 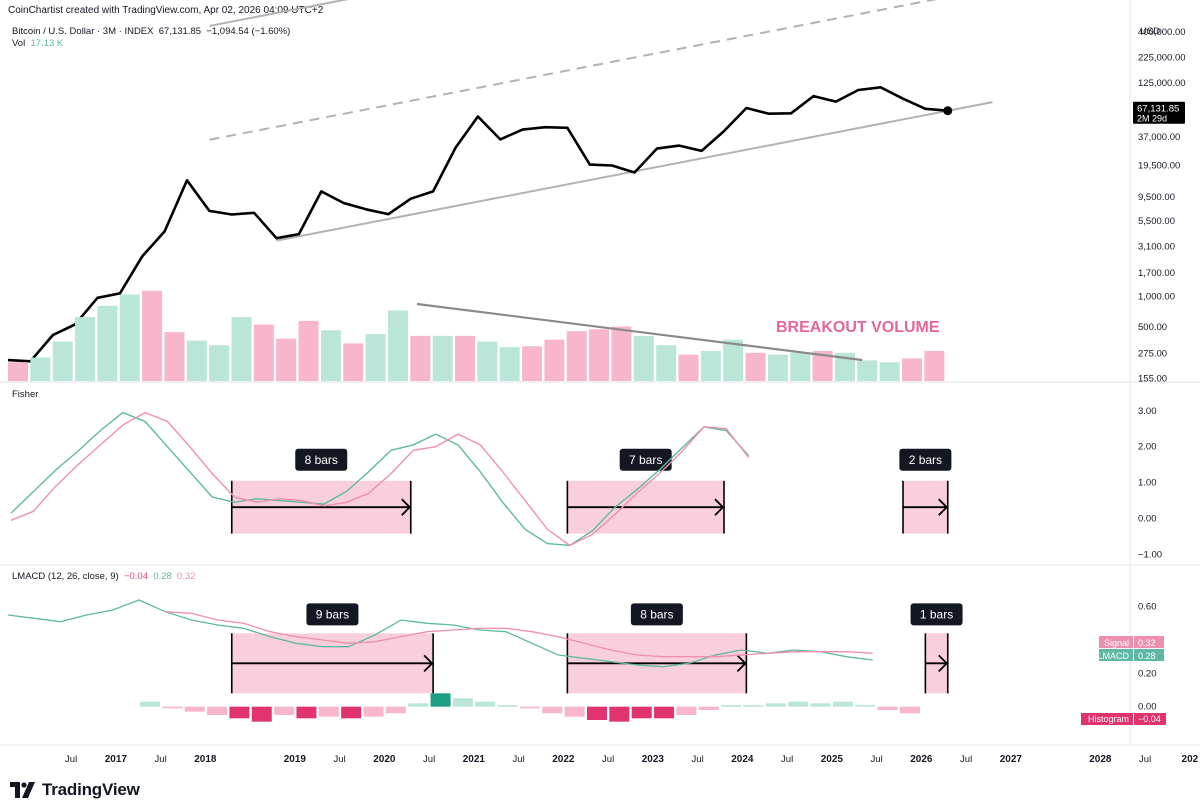 I want to click on fisher-bars-label-box, so click(x=321, y=459).